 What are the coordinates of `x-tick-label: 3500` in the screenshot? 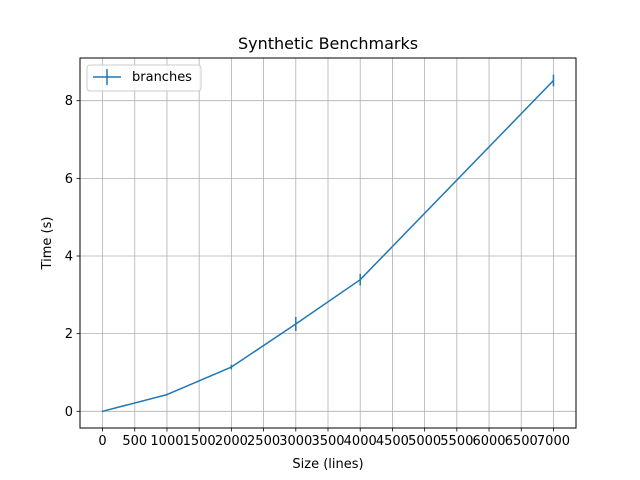 It's located at (327, 441).